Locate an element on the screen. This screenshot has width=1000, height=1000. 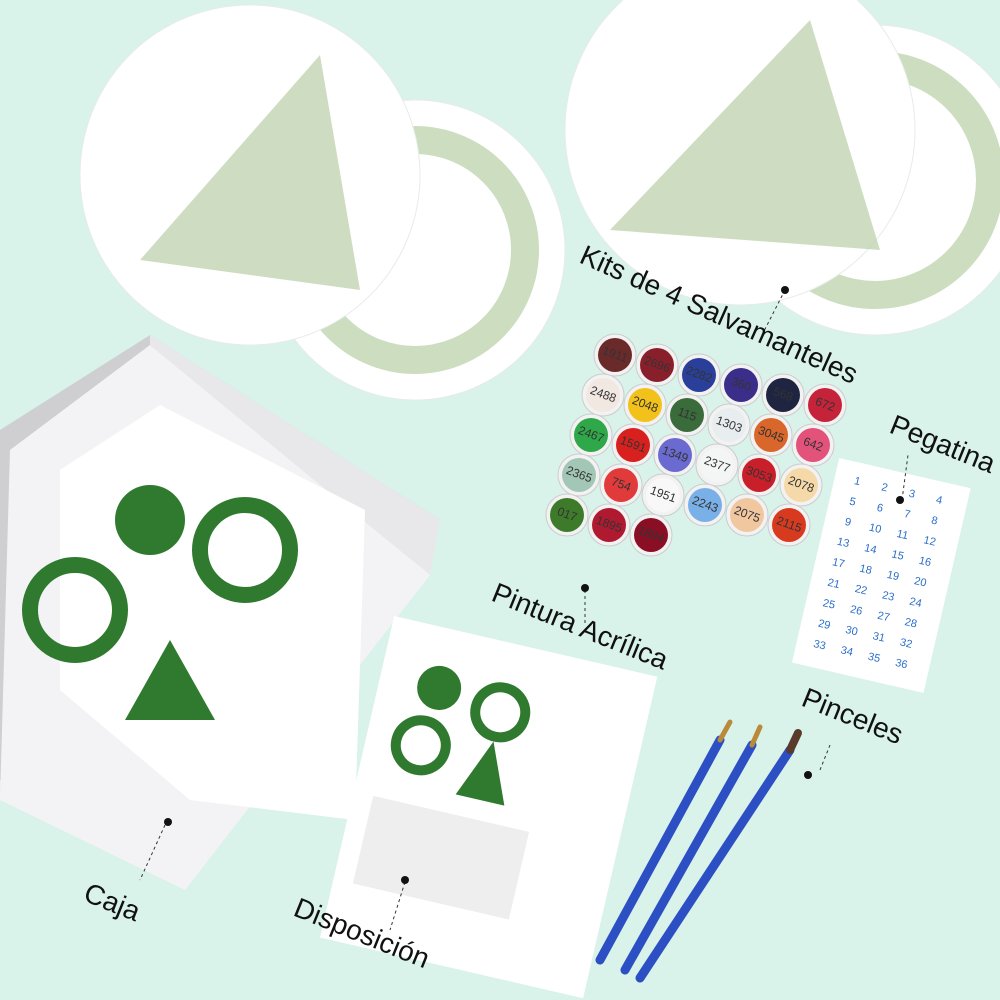
sticker-number: 2 is located at coordinates (884, 487).